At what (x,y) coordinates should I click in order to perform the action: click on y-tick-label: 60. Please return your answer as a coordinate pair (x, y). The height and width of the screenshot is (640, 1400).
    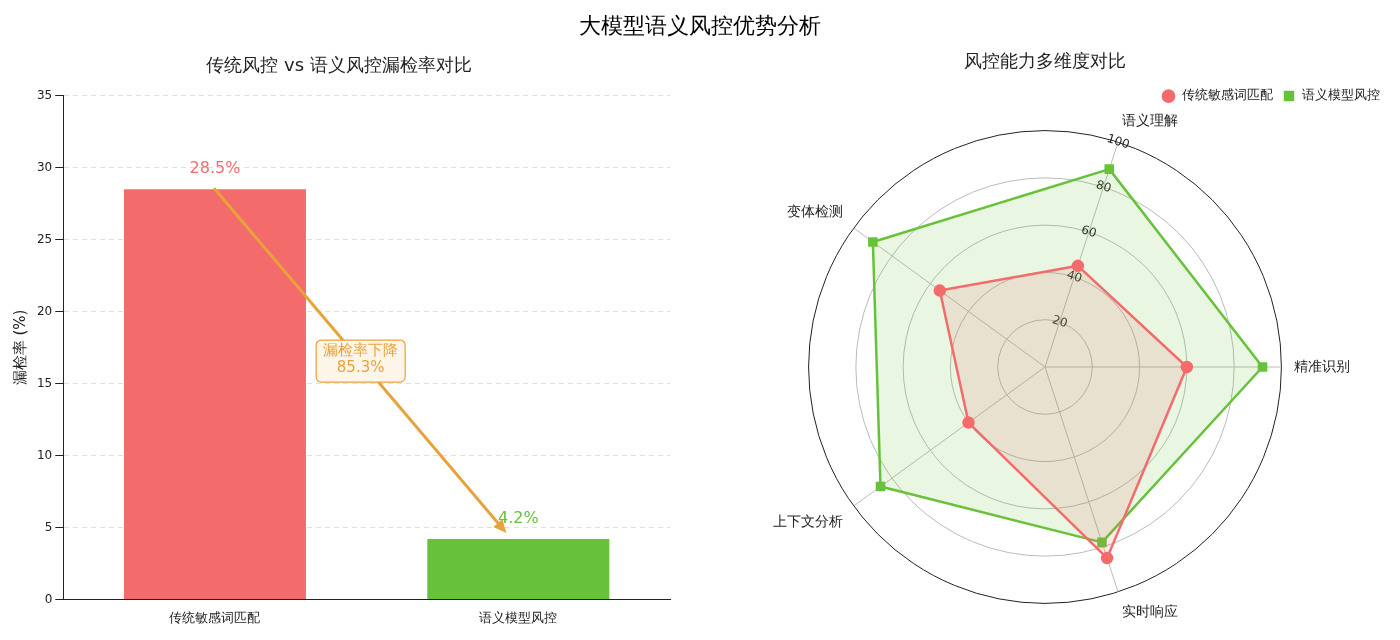
    Looking at the image, I should click on (1089, 231).